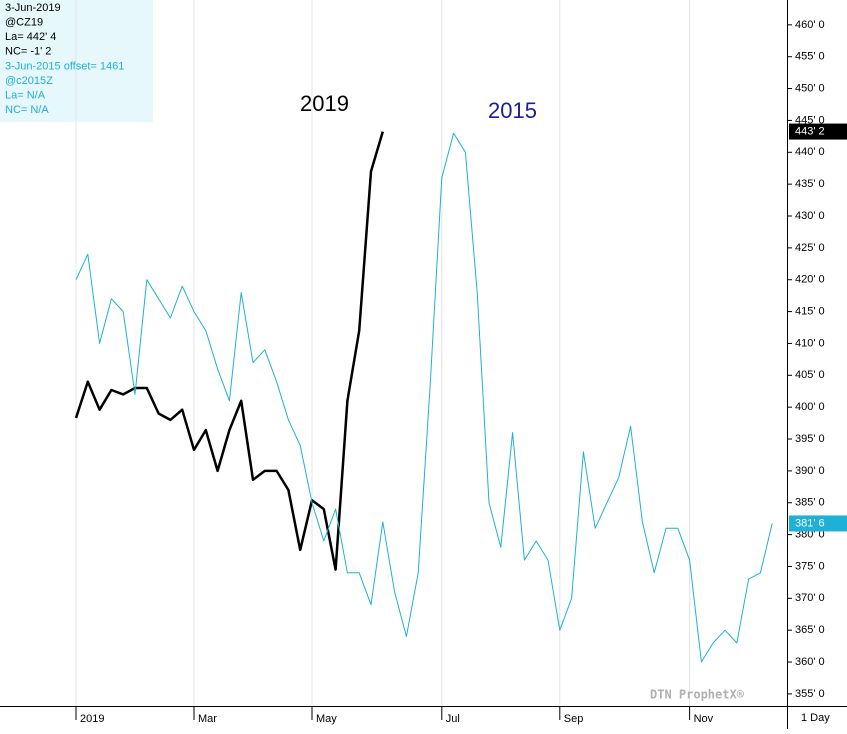  I want to click on y-tick-label: 405' 0, so click(810, 375).